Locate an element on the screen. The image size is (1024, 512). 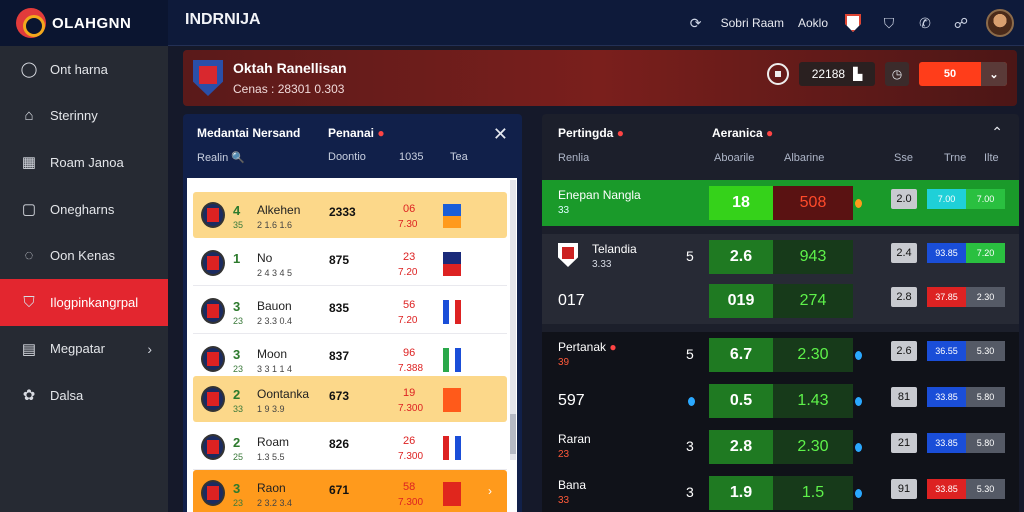
odds-pill: 7.00 7.00 is located at coordinates (966, 199).